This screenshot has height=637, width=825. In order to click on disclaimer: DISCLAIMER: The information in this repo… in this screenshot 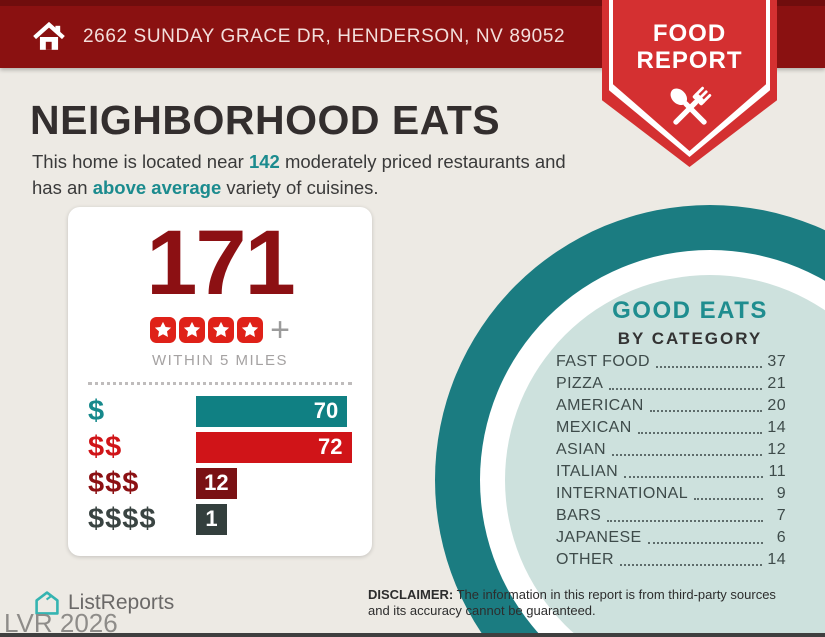, I will do `click(584, 603)`.